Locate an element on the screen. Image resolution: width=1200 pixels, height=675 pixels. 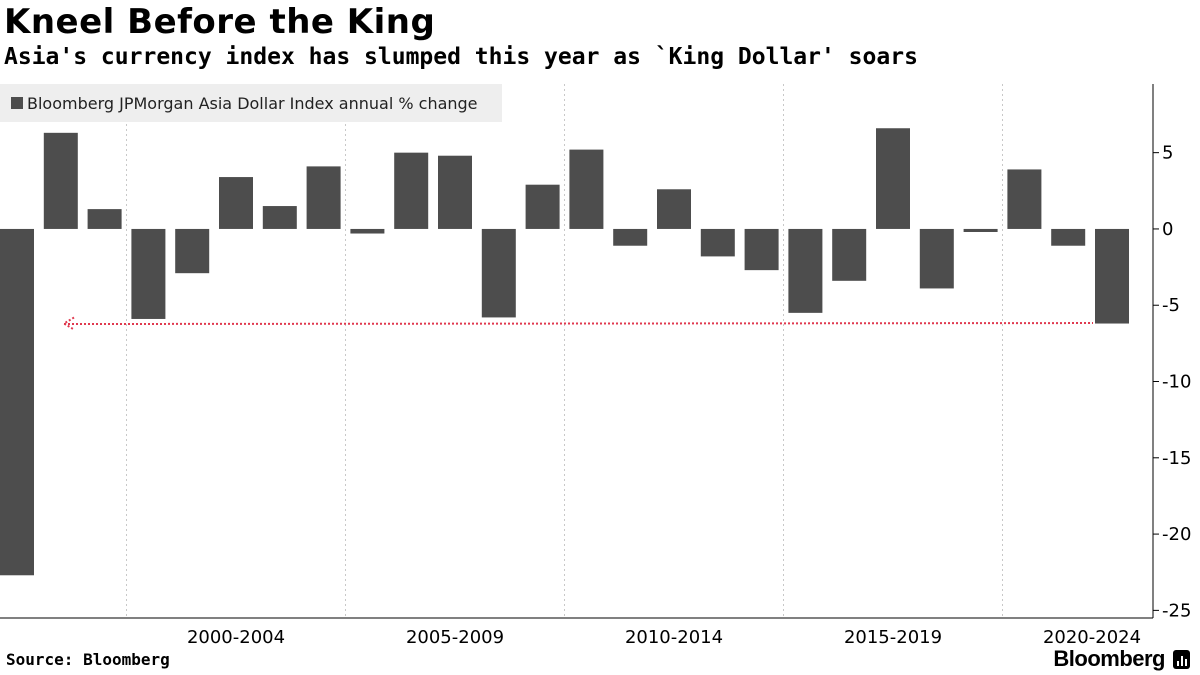
x-tick-label: 2005-2009 is located at coordinates (455, 637).